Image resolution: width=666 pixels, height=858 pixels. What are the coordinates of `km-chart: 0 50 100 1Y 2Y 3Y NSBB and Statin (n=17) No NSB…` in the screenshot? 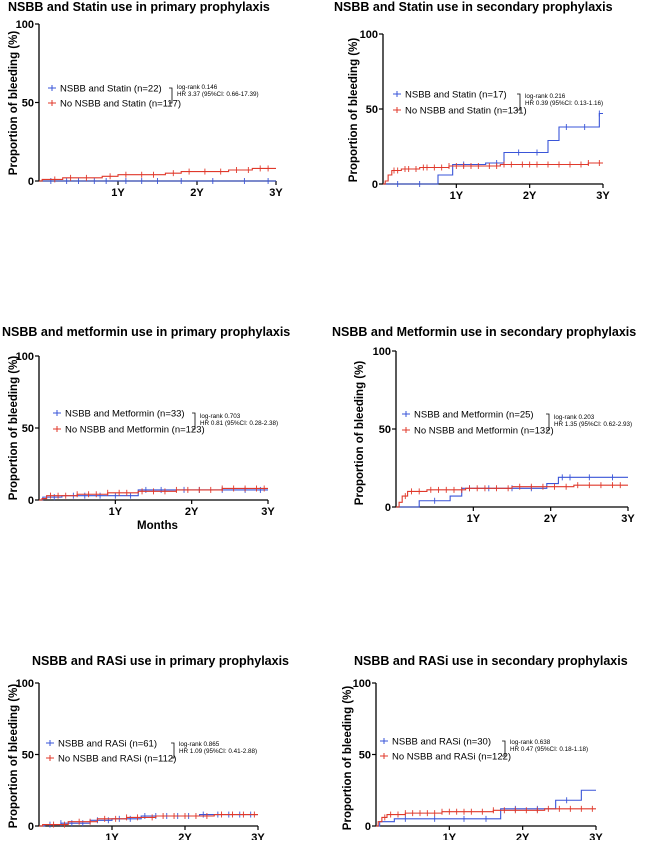 It's located at (485, 115).